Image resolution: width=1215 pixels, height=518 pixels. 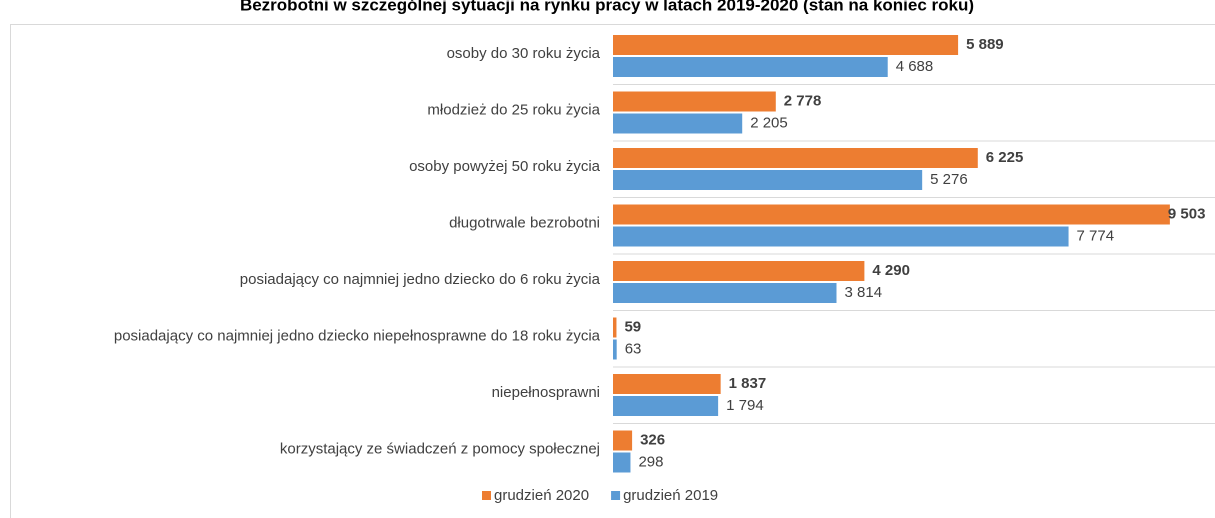 What do you see at coordinates (949, 179) in the screenshot?
I see `value-label: 5 276` at bounding box center [949, 179].